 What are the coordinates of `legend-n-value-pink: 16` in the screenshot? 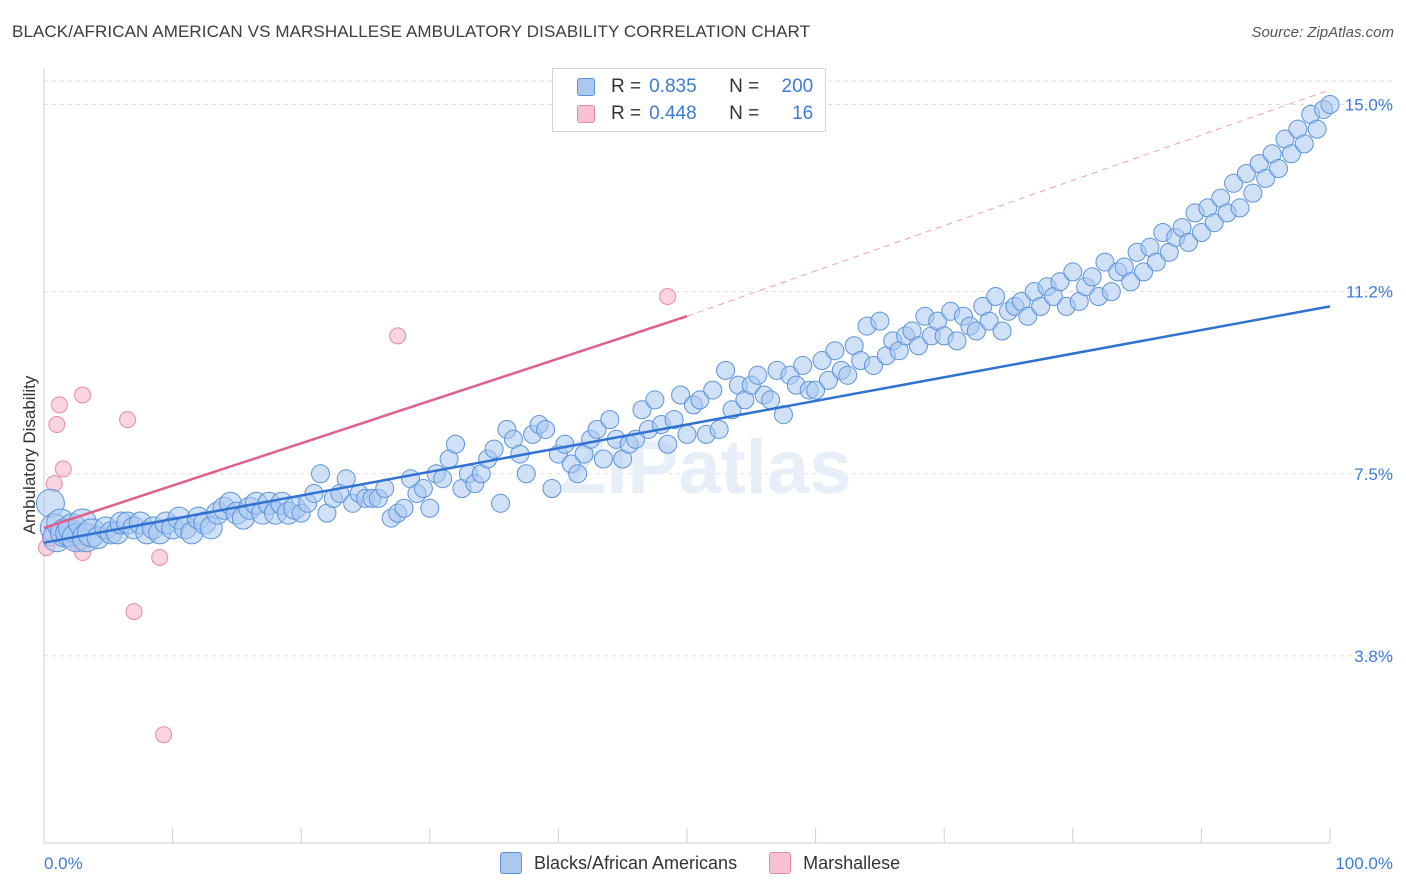 It's located at (803, 113).